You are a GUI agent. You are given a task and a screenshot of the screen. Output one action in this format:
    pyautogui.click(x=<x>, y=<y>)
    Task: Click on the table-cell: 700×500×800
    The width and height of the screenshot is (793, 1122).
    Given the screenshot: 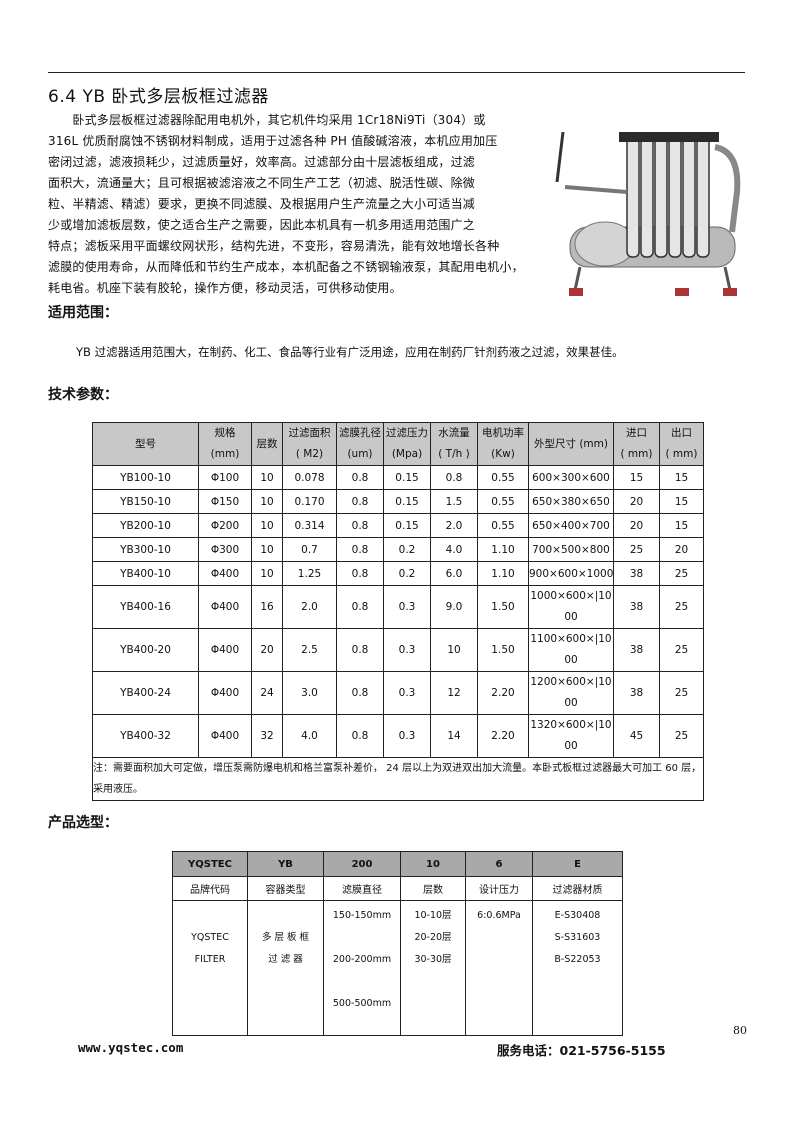 What is the action you would take?
    pyautogui.click(x=571, y=549)
    